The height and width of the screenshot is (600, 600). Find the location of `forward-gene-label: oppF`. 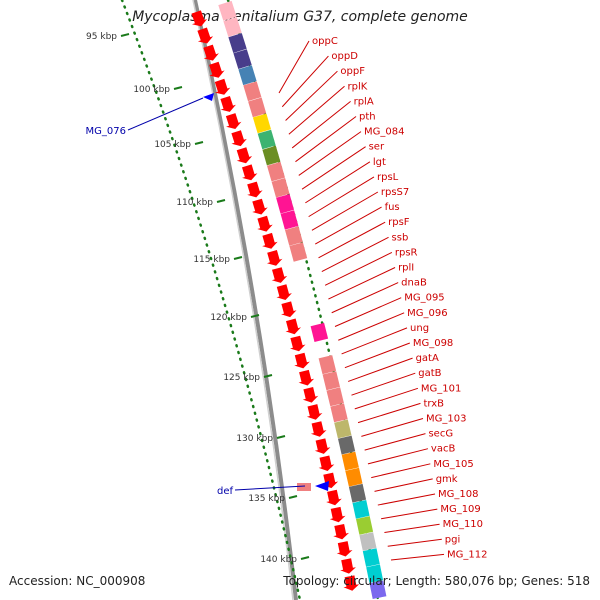

forward-gene-label: oppF is located at coordinates (352, 71).